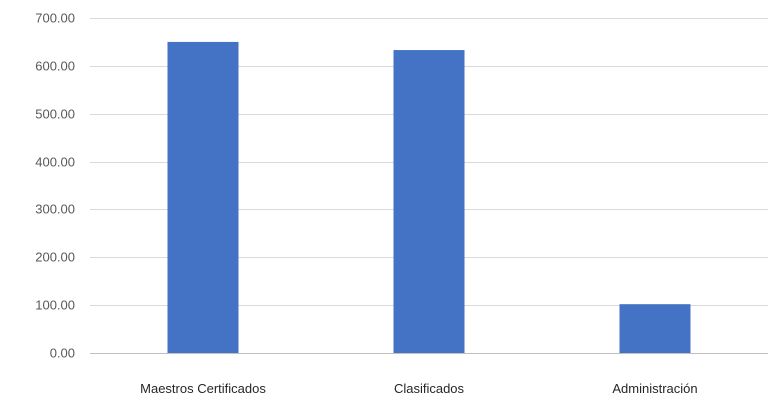  What do you see at coordinates (55, 114) in the screenshot?
I see `y-tick-label: 500.00` at bounding box center [55, 114].